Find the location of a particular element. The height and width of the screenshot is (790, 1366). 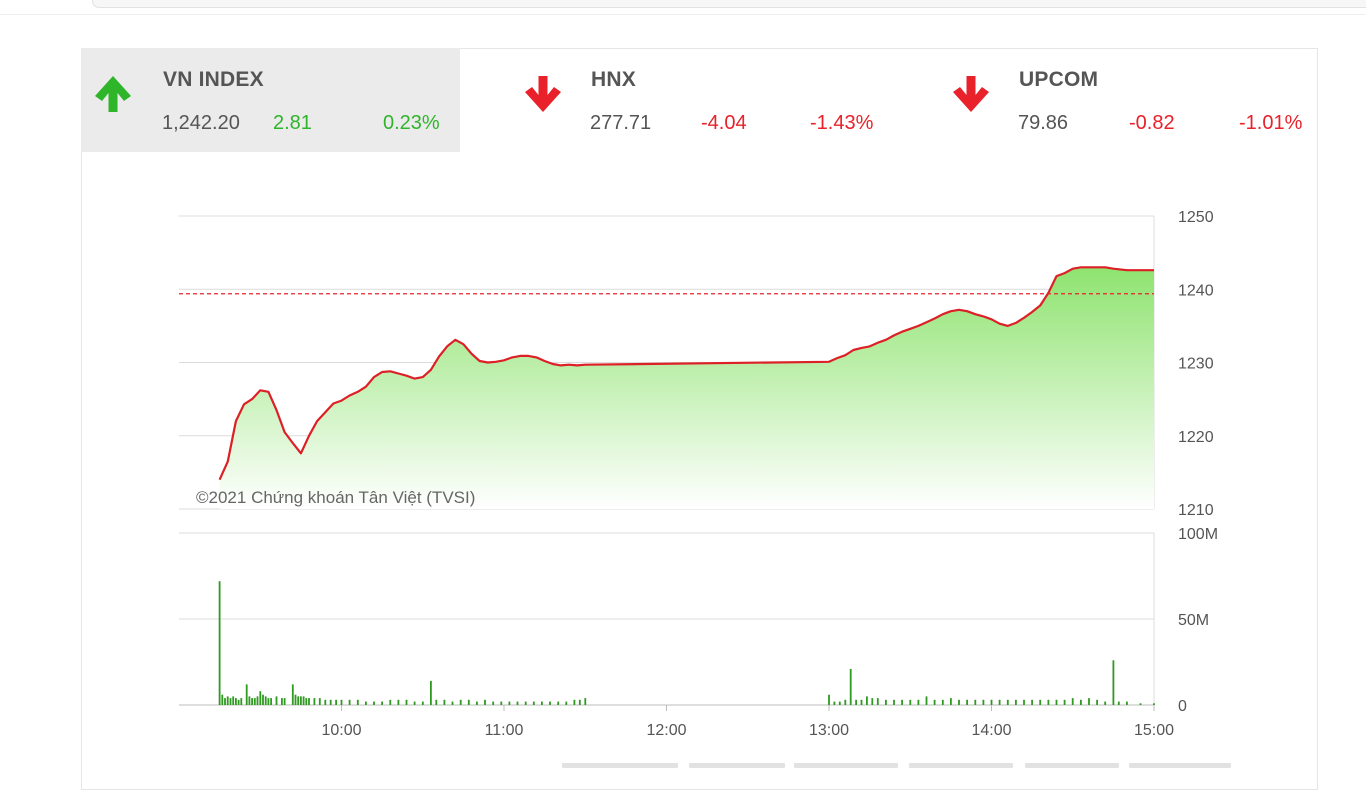

index-name: UPCOM is located at coordinates (1059, 79).